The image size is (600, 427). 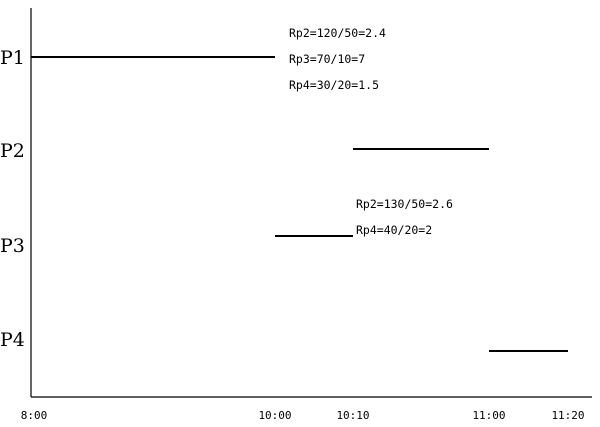 I want to click on x-tick-label: 11:00, so click(x=488, y=415).